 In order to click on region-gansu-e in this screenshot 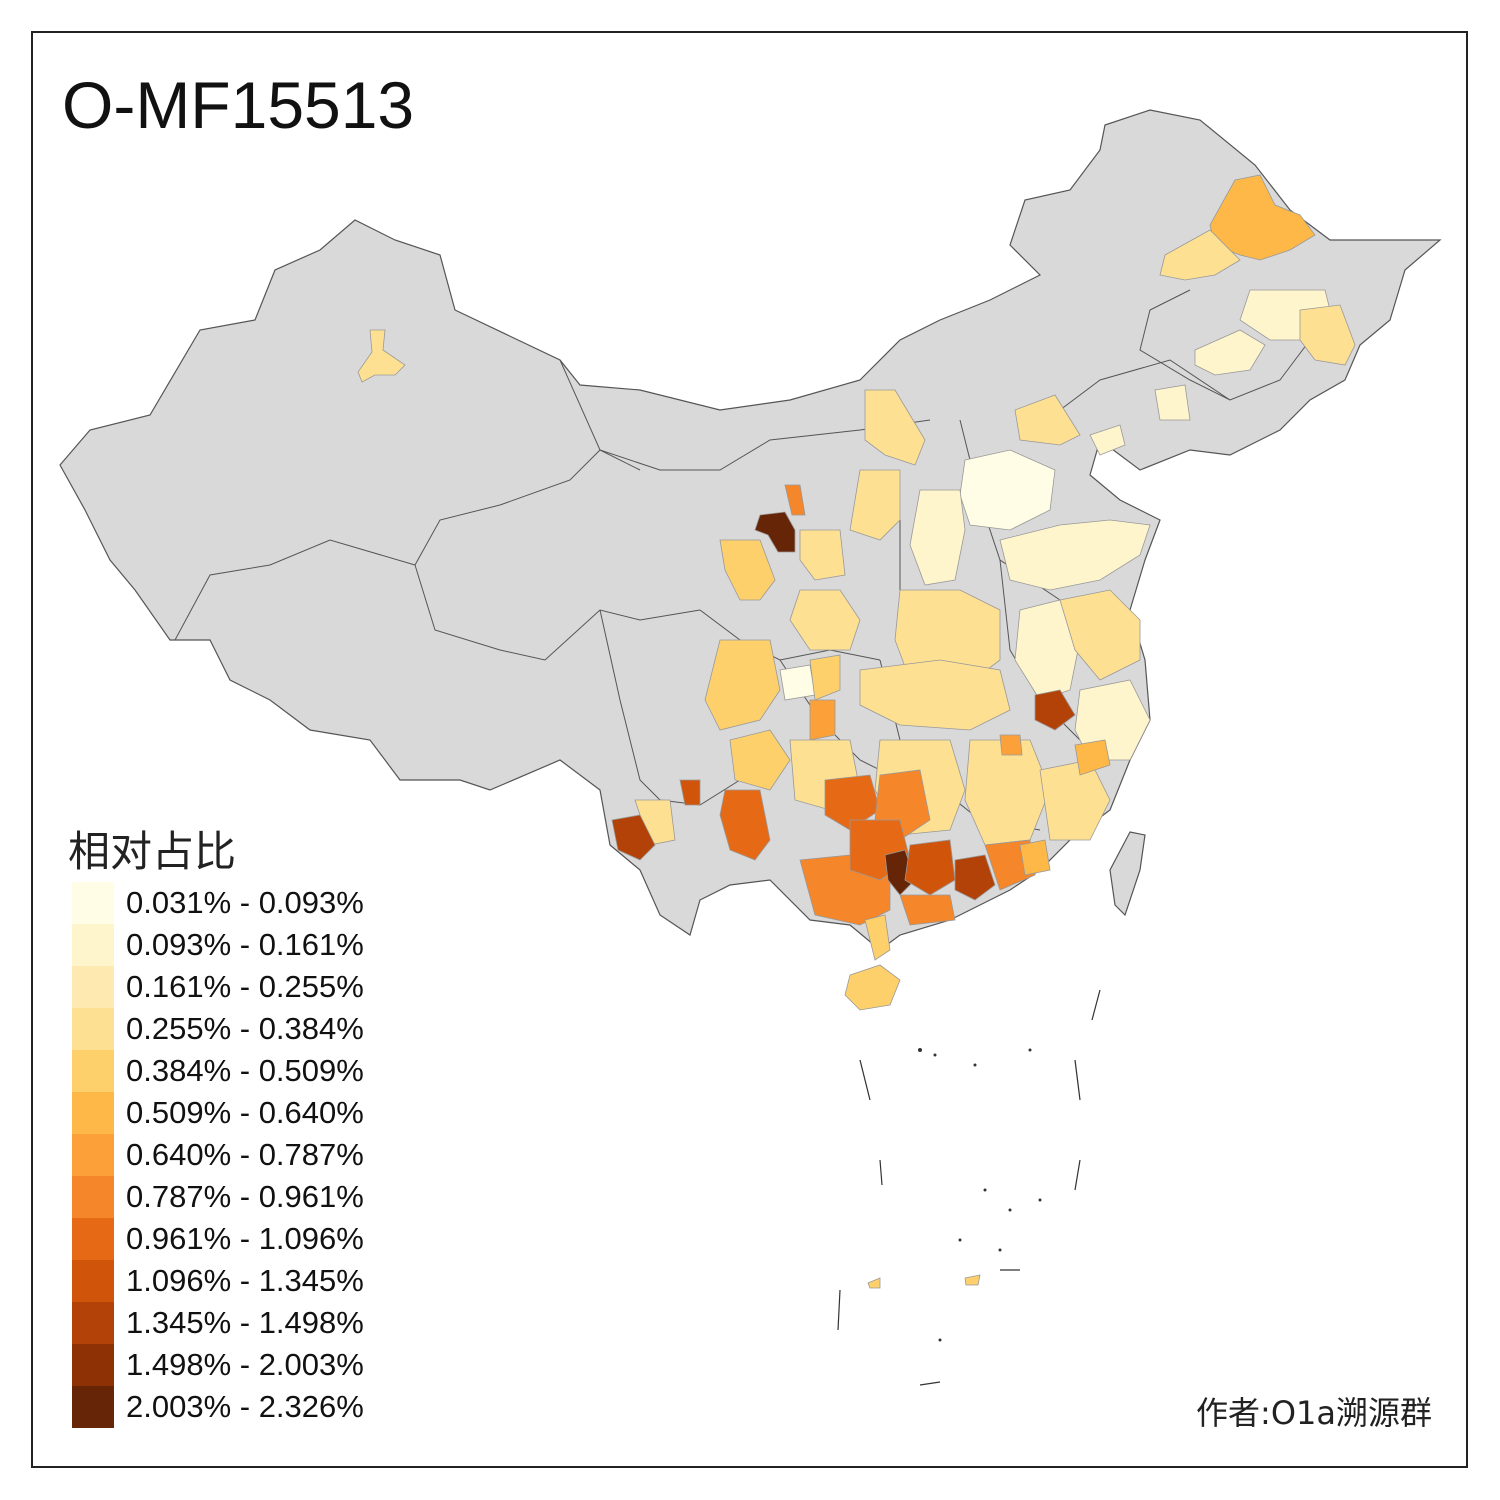, I will do `click(822, 555)`.